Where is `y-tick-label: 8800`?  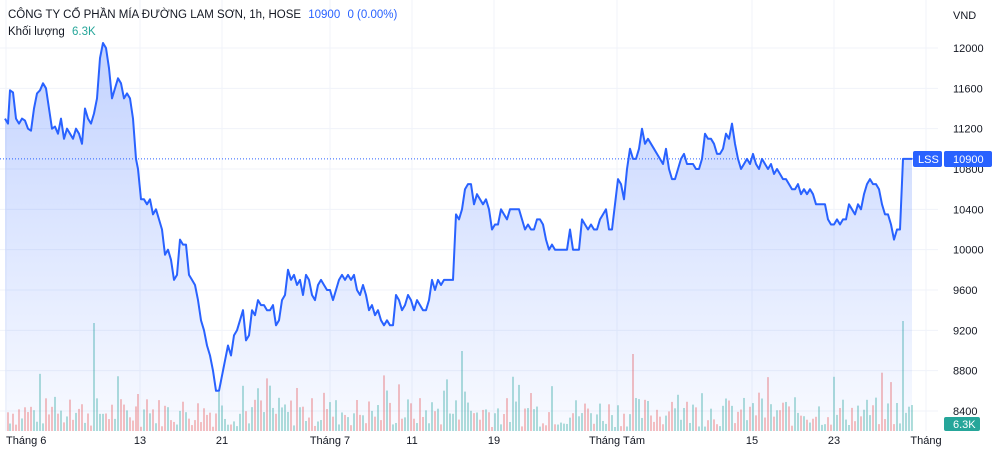 y-tick-label: 8800 is located at coordinates (965, 372).